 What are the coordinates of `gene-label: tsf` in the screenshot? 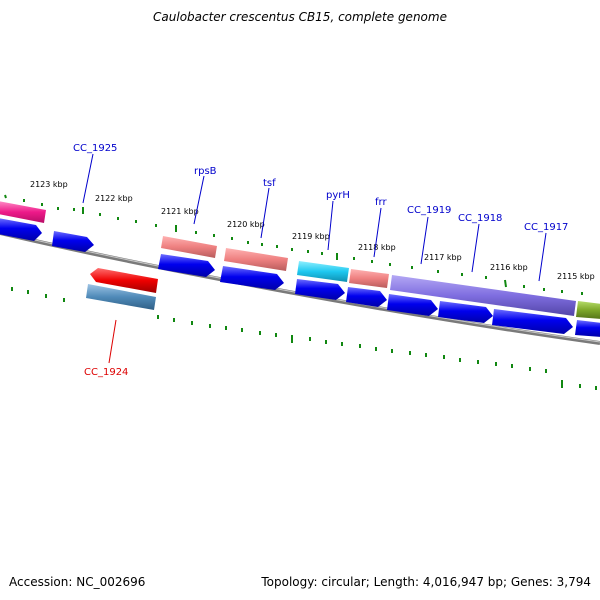 It's located at (269, 183).